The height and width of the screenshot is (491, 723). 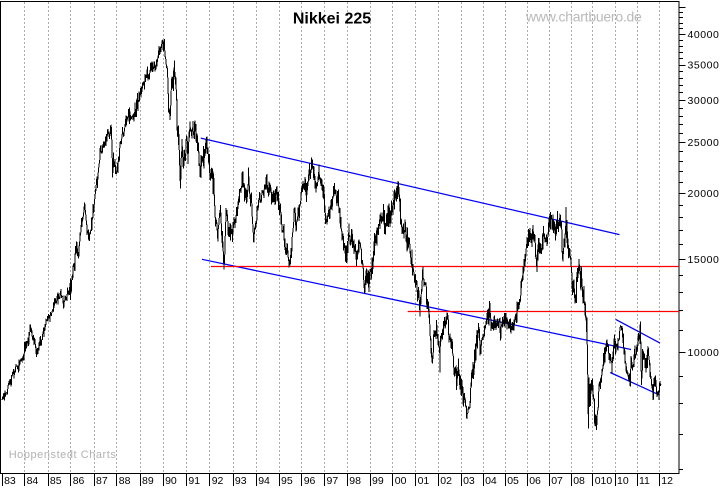 I want to click on svg-text: 10, so click(x=623, y=480).